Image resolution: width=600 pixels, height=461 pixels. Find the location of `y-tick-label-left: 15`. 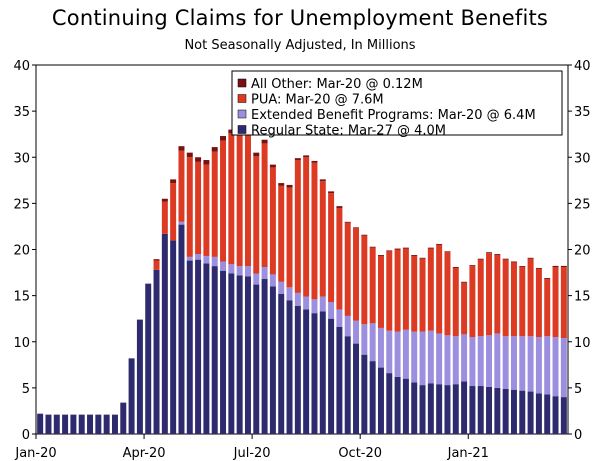

y-tick-label-left: 15 is located at coordinates (21, 297).